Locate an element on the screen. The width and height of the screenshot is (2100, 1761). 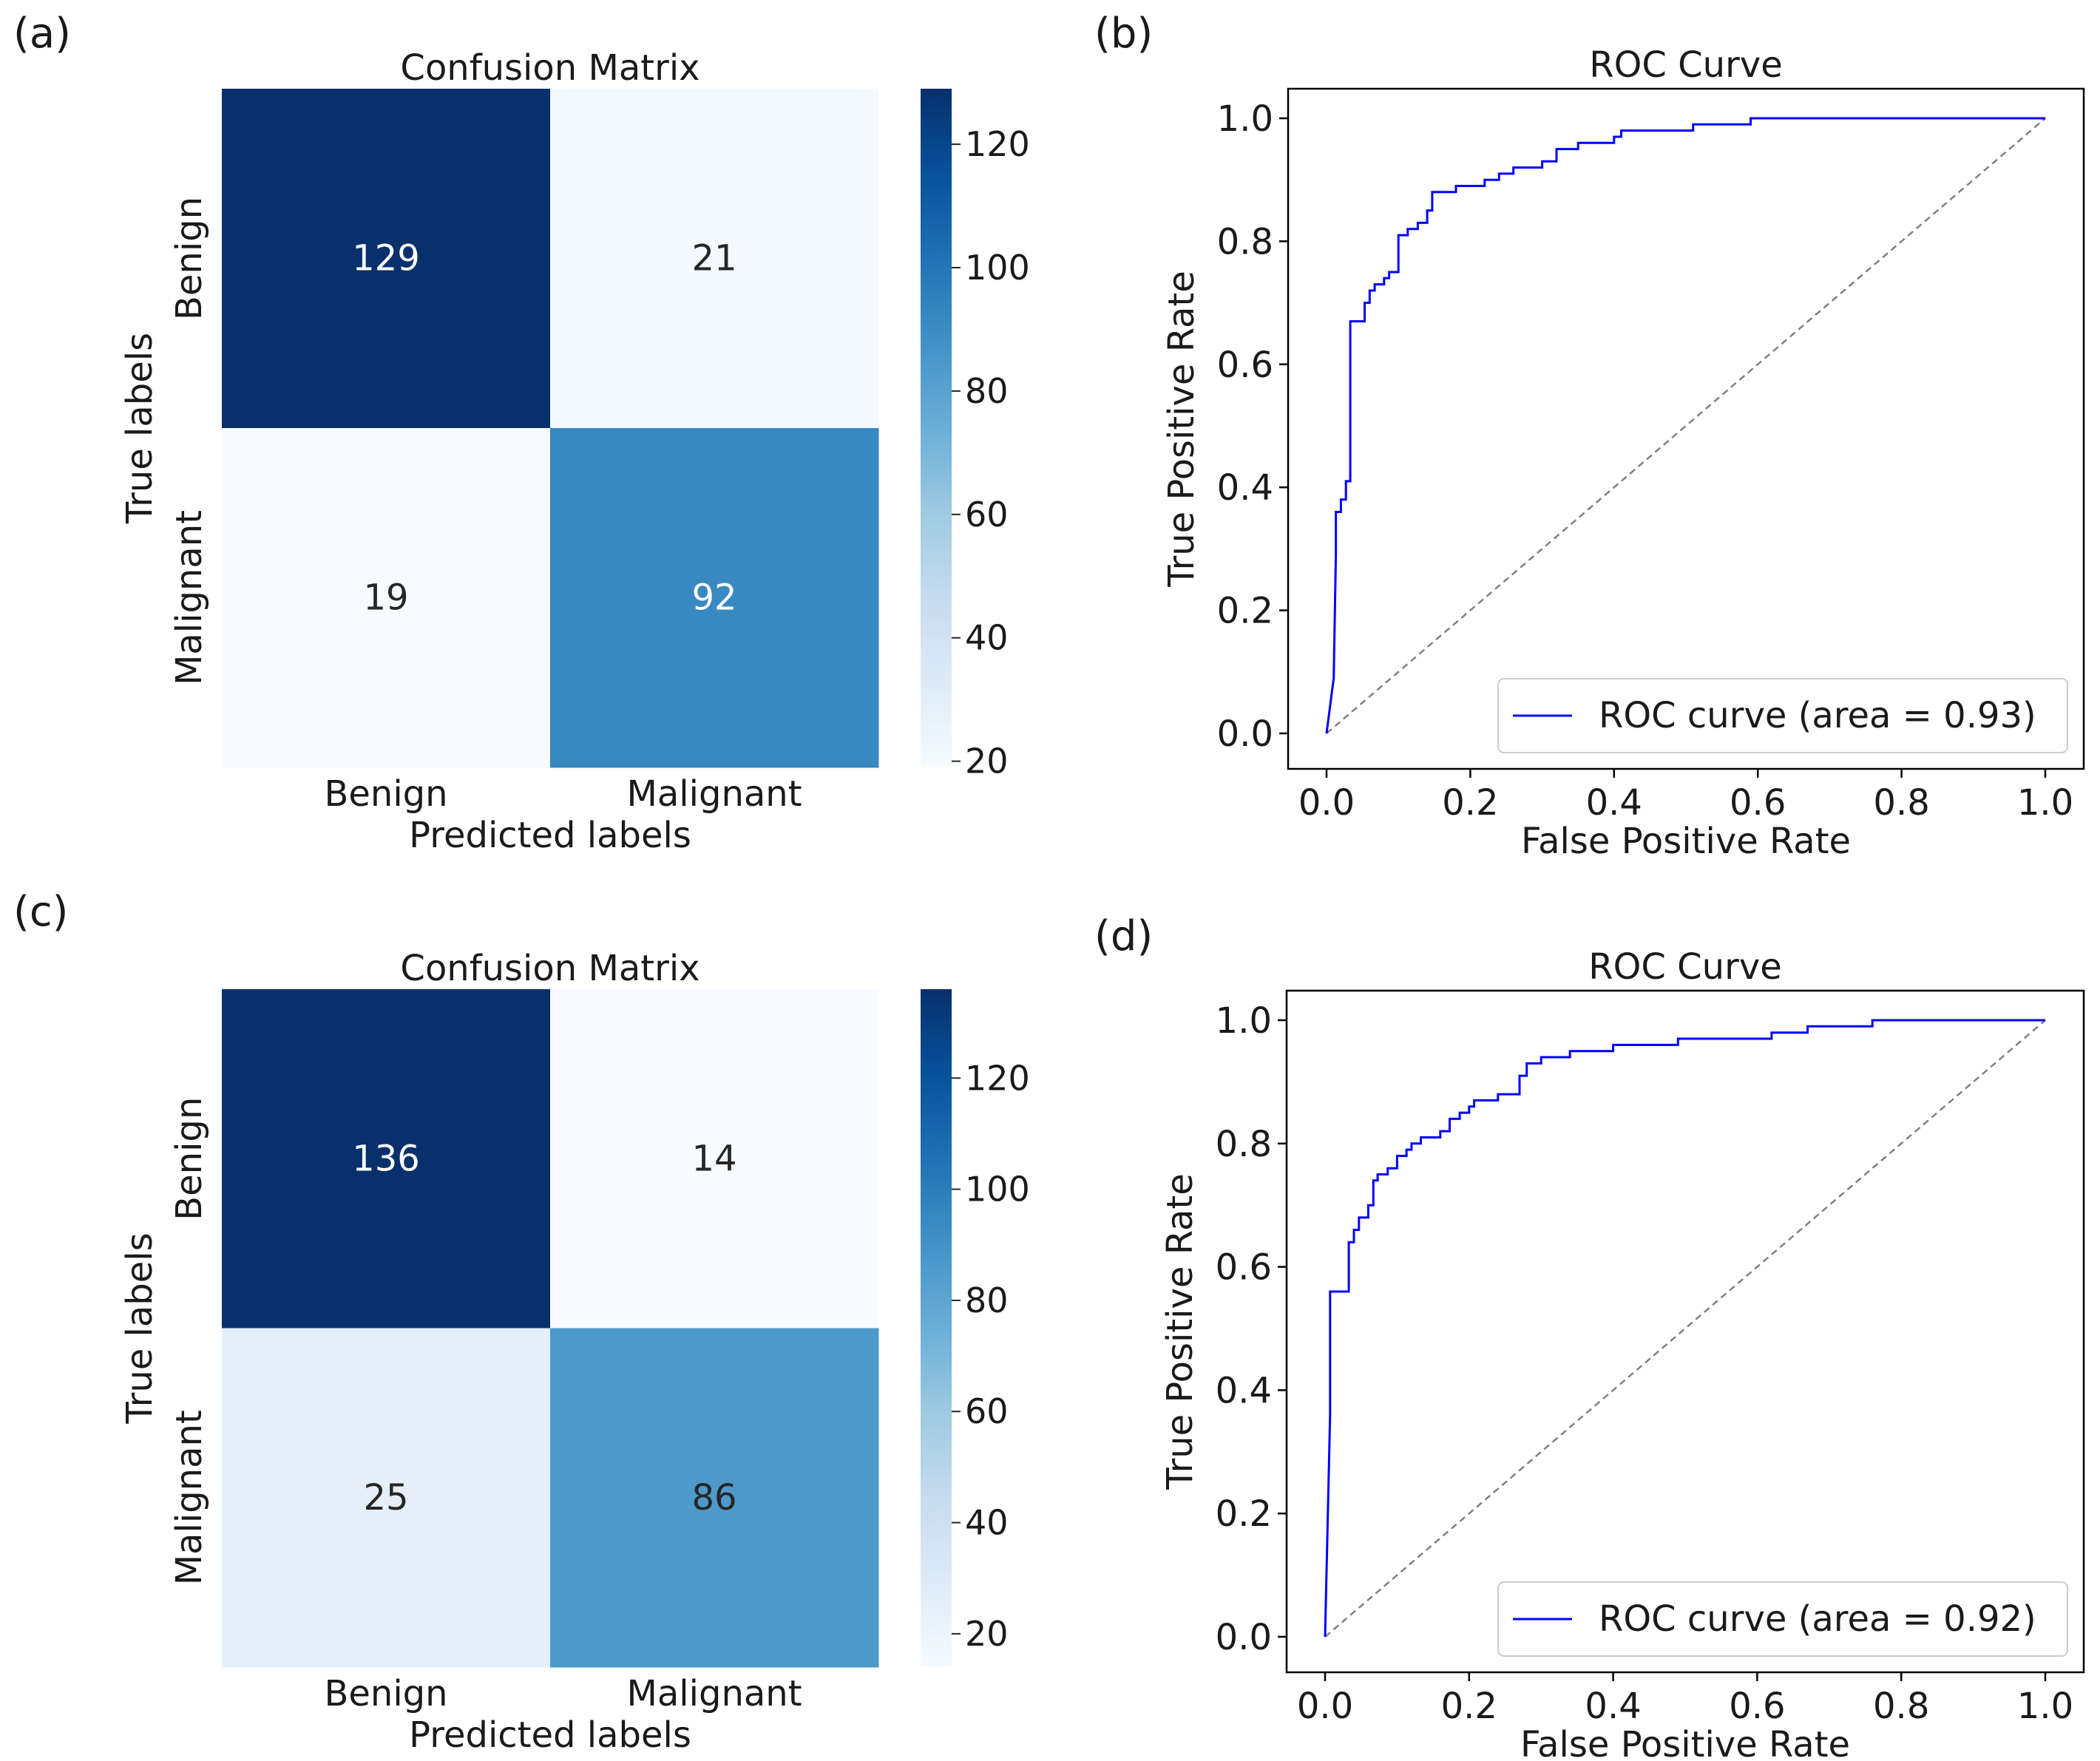
cell-value: 25 is located at coordinates (385, 1498).